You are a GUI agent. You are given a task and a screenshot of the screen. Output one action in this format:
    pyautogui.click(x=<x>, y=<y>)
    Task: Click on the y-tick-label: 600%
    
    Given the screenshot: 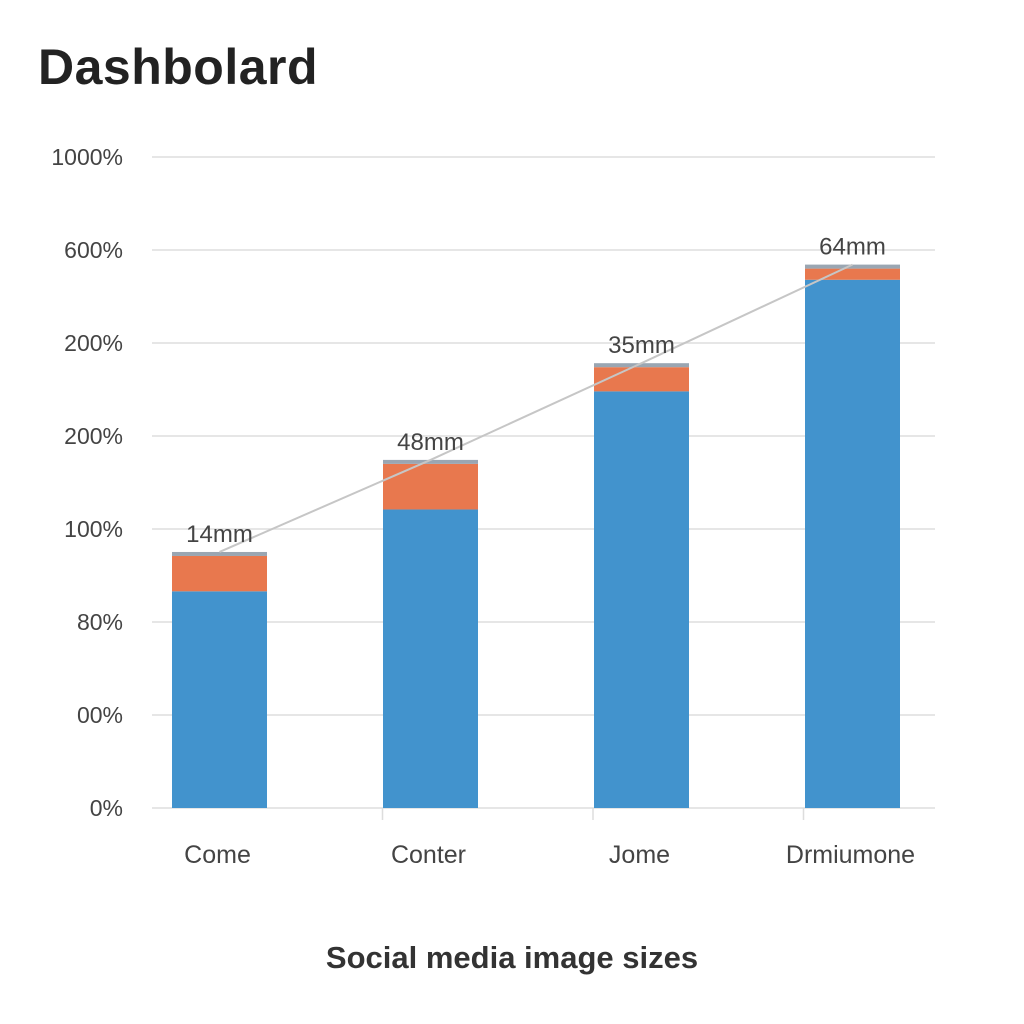 What is the action you would take?
    pyautogui.click(x=93, y=250)
    